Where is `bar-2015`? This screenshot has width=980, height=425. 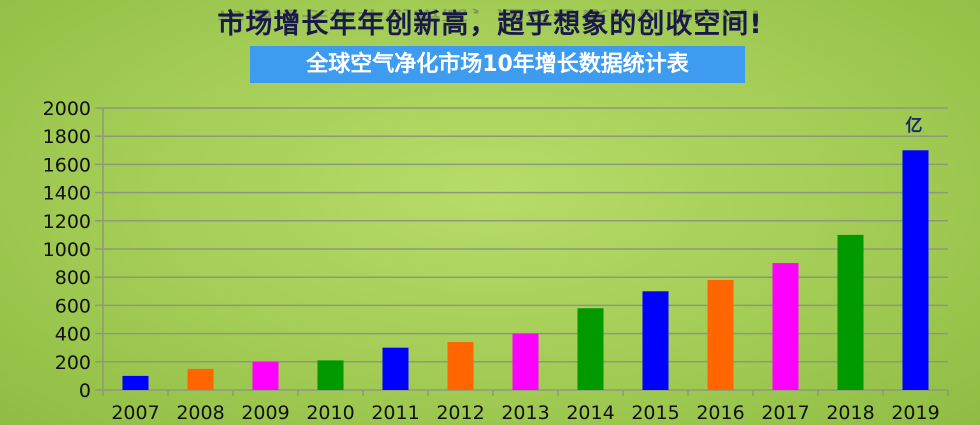 bar-2015 is located at coordinates (655, 340).